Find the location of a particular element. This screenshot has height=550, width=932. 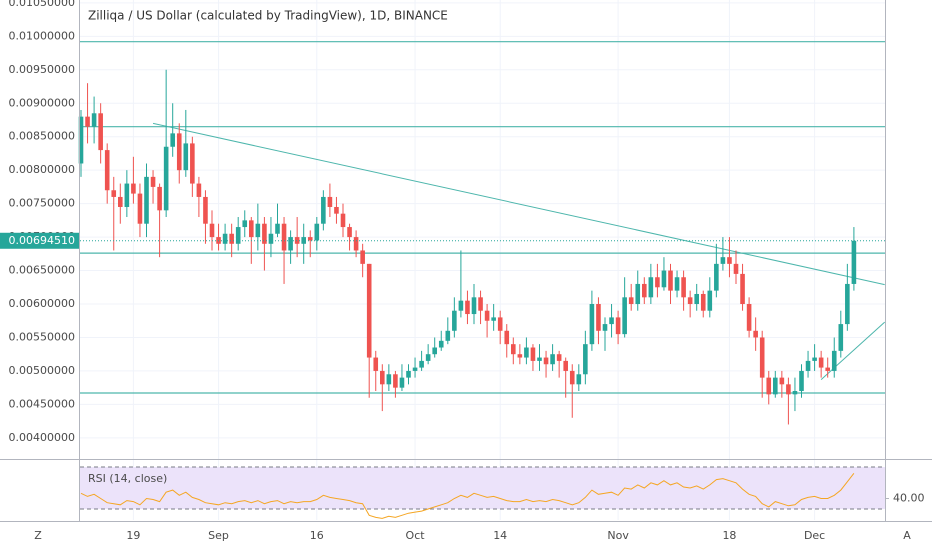

timezone-button is located at coordinates (38, 536).